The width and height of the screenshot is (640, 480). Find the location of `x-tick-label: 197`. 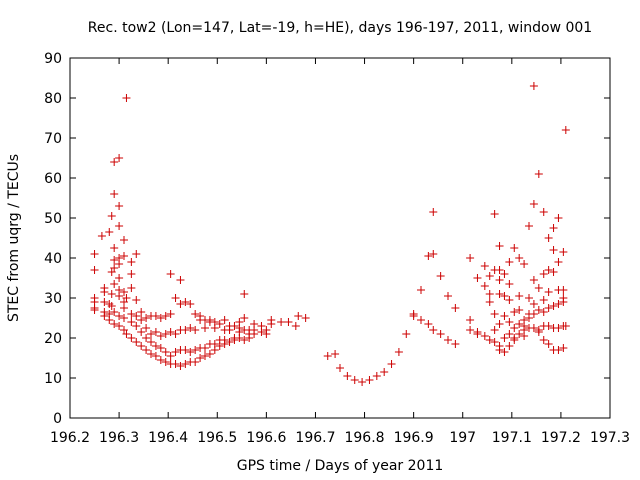

x-tick-label: 197 is located at coordinates (462, 438).